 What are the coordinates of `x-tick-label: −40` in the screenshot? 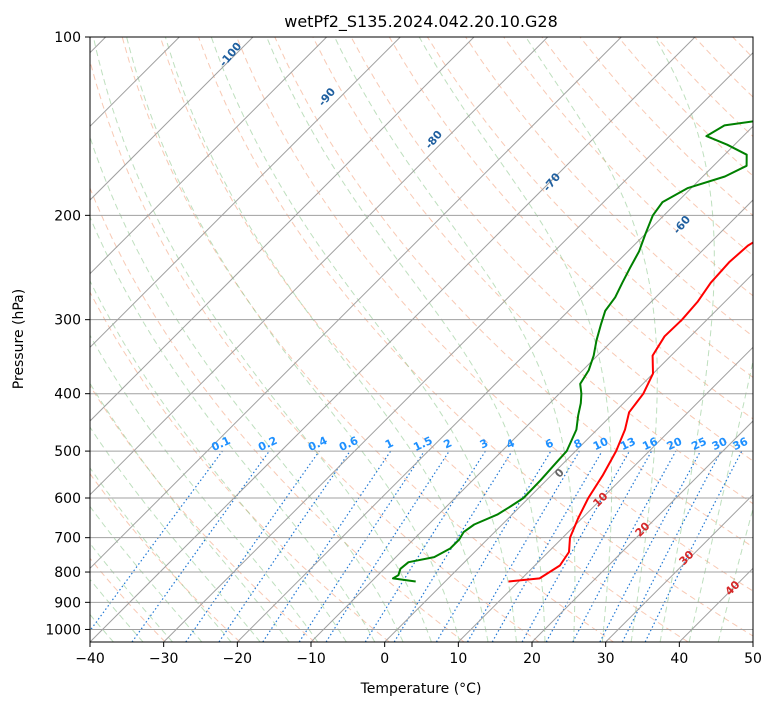 It's located at (90, 659).